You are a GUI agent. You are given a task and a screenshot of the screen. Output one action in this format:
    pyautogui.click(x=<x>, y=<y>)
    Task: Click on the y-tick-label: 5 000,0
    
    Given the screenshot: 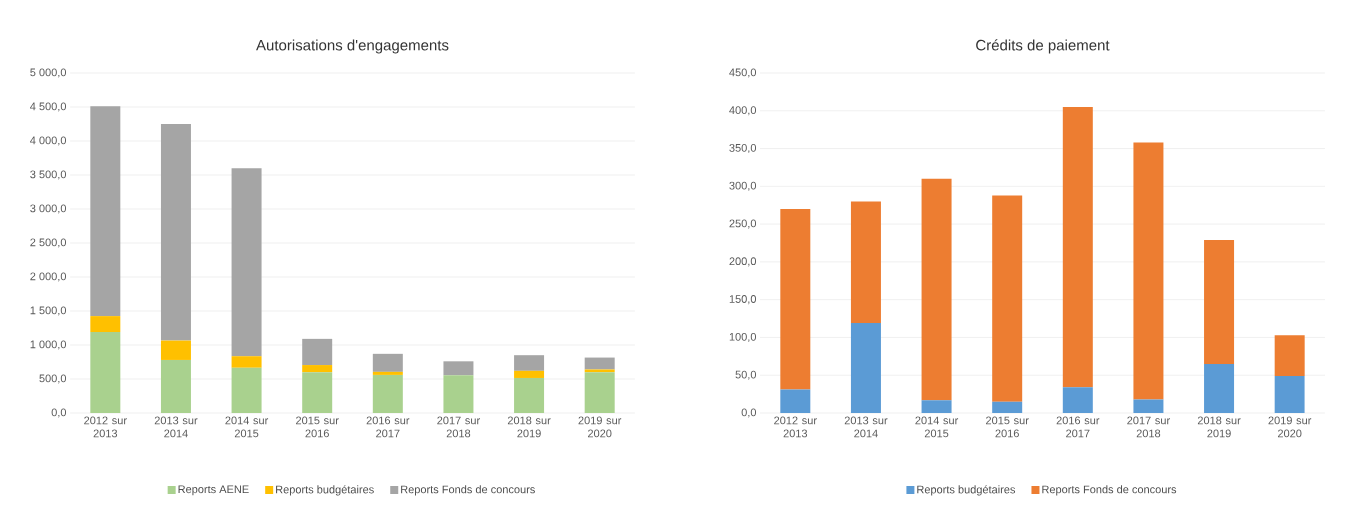 What is the action you would take?
    pyautogui.click(x=48, y=73)
    